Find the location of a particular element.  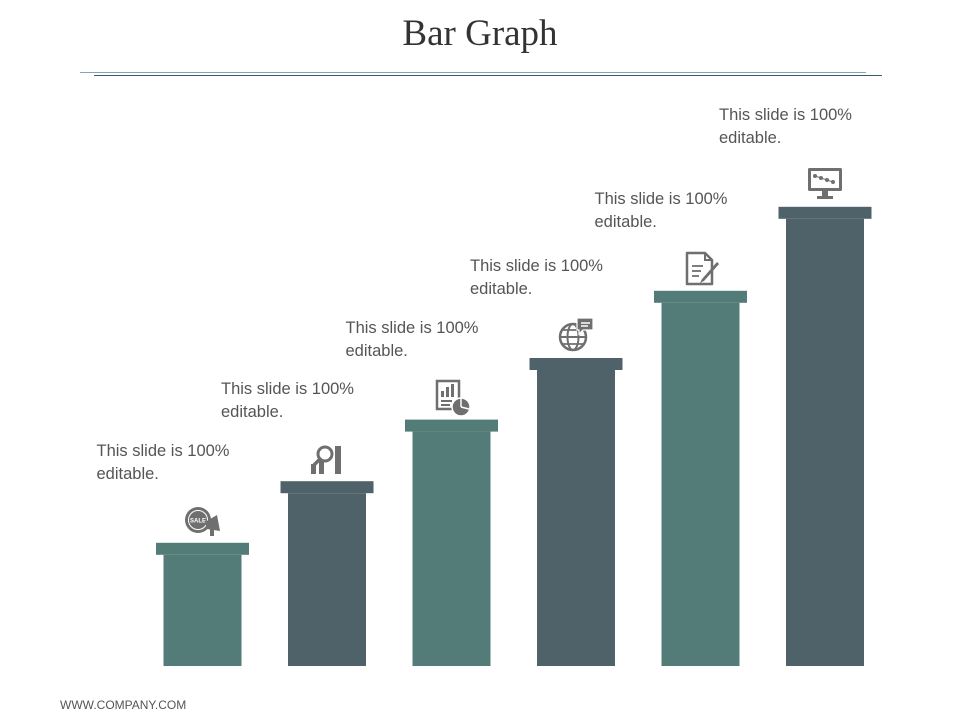

bar-annotation-2: This slide is 100% editable. is located at coordinates (287, 401).